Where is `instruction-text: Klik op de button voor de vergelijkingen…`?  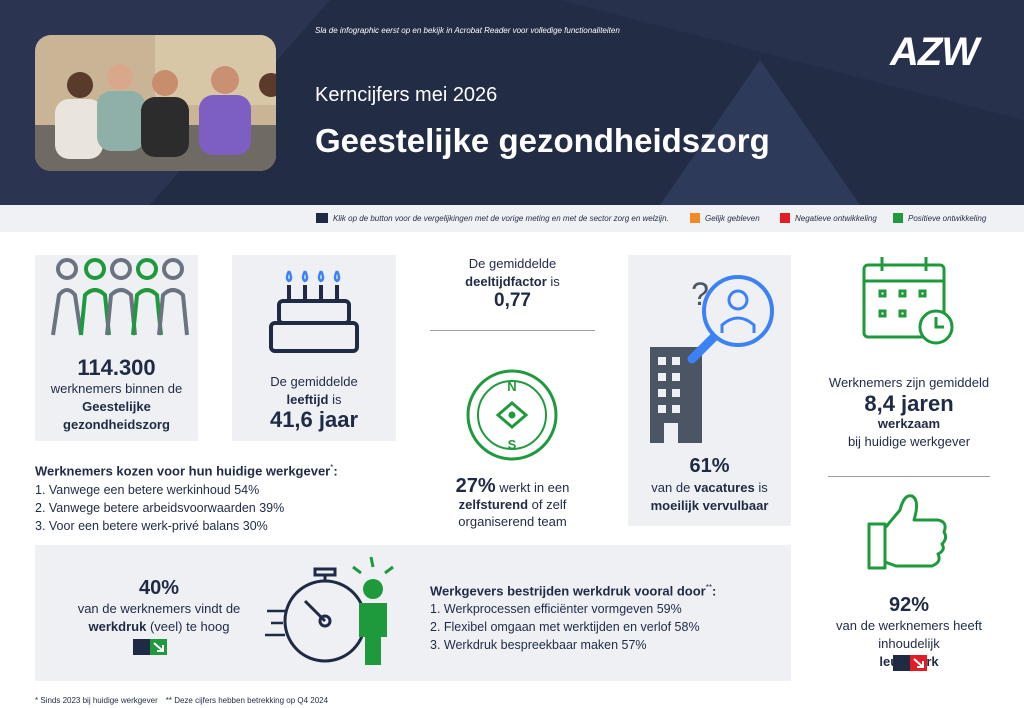 instruction-text: Klik op de button voor de vergelijkingen… is located at coordinates (501, 218).